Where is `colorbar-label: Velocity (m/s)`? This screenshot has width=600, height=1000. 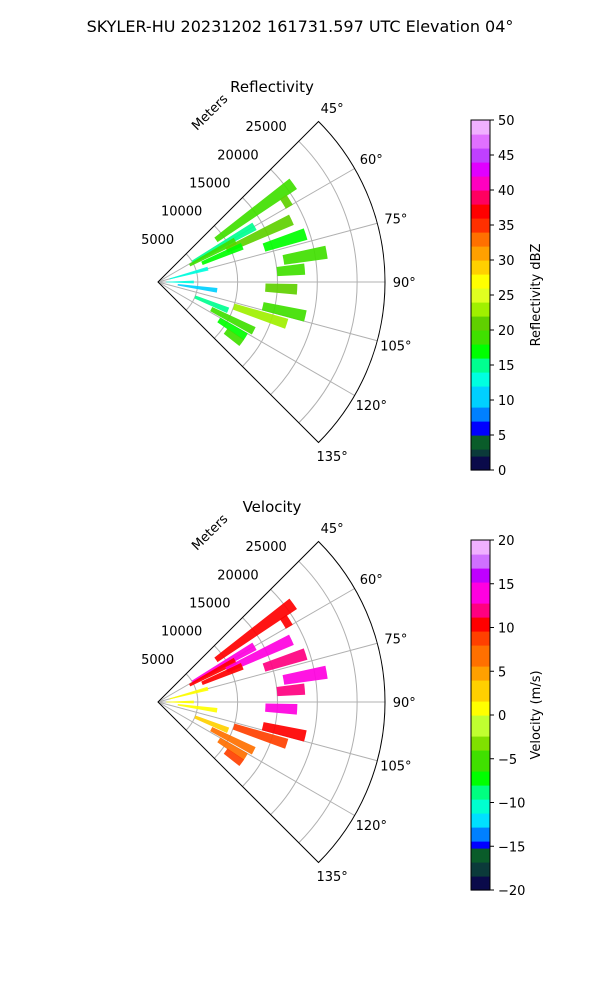 colorbar-label: Velocity (m/s) is located at coordinates (536, 714).